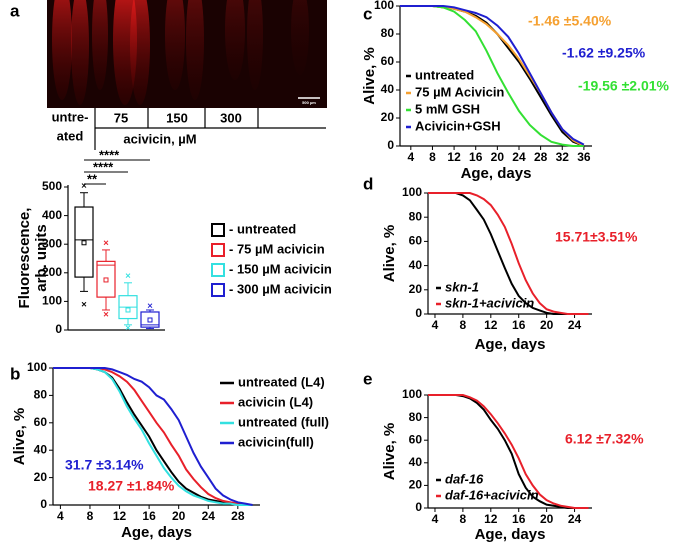  What do you see at coordinates (309, 102) in the screenshot?
I see `scale-bar-label: 500 µm` at bounding box center [309, 102].